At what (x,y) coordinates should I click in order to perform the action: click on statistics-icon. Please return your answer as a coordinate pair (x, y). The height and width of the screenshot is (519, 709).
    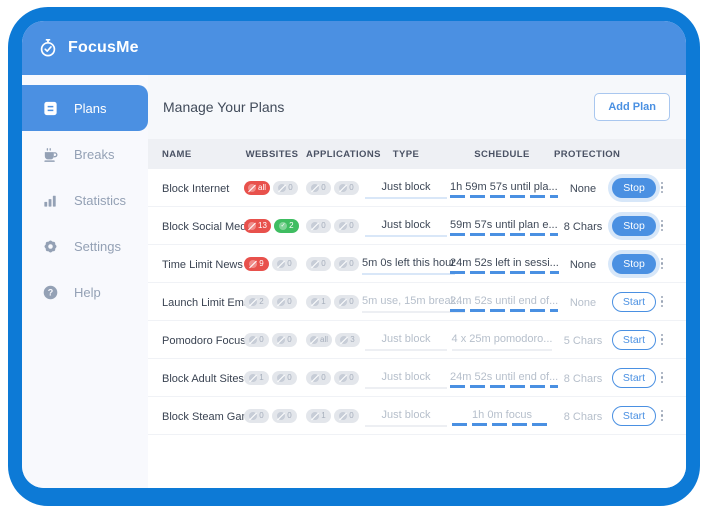
    Looking at the image, I should click on (50, 200).